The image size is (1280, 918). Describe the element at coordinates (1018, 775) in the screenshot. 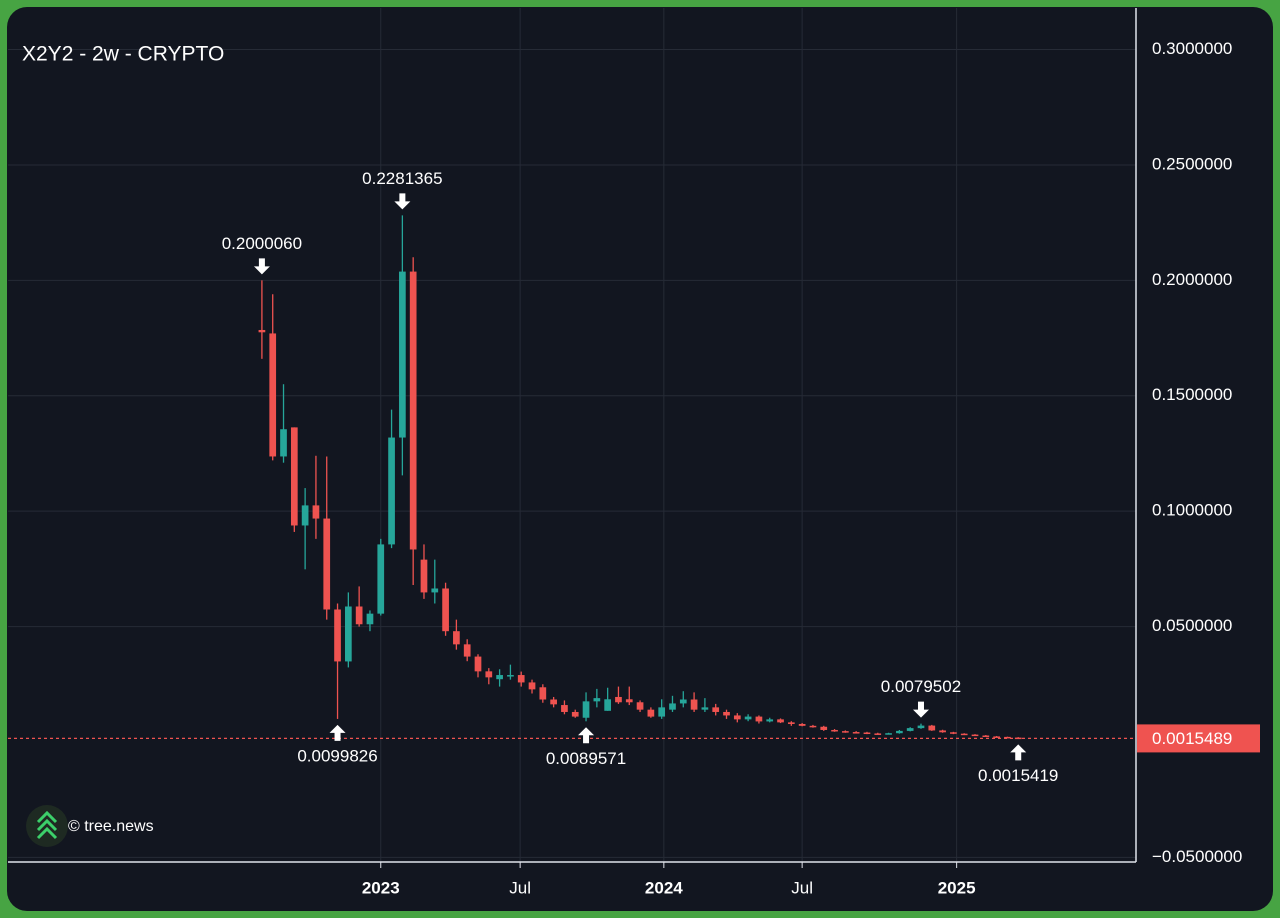

I see `annotation-label: 0.0015419` at that location.